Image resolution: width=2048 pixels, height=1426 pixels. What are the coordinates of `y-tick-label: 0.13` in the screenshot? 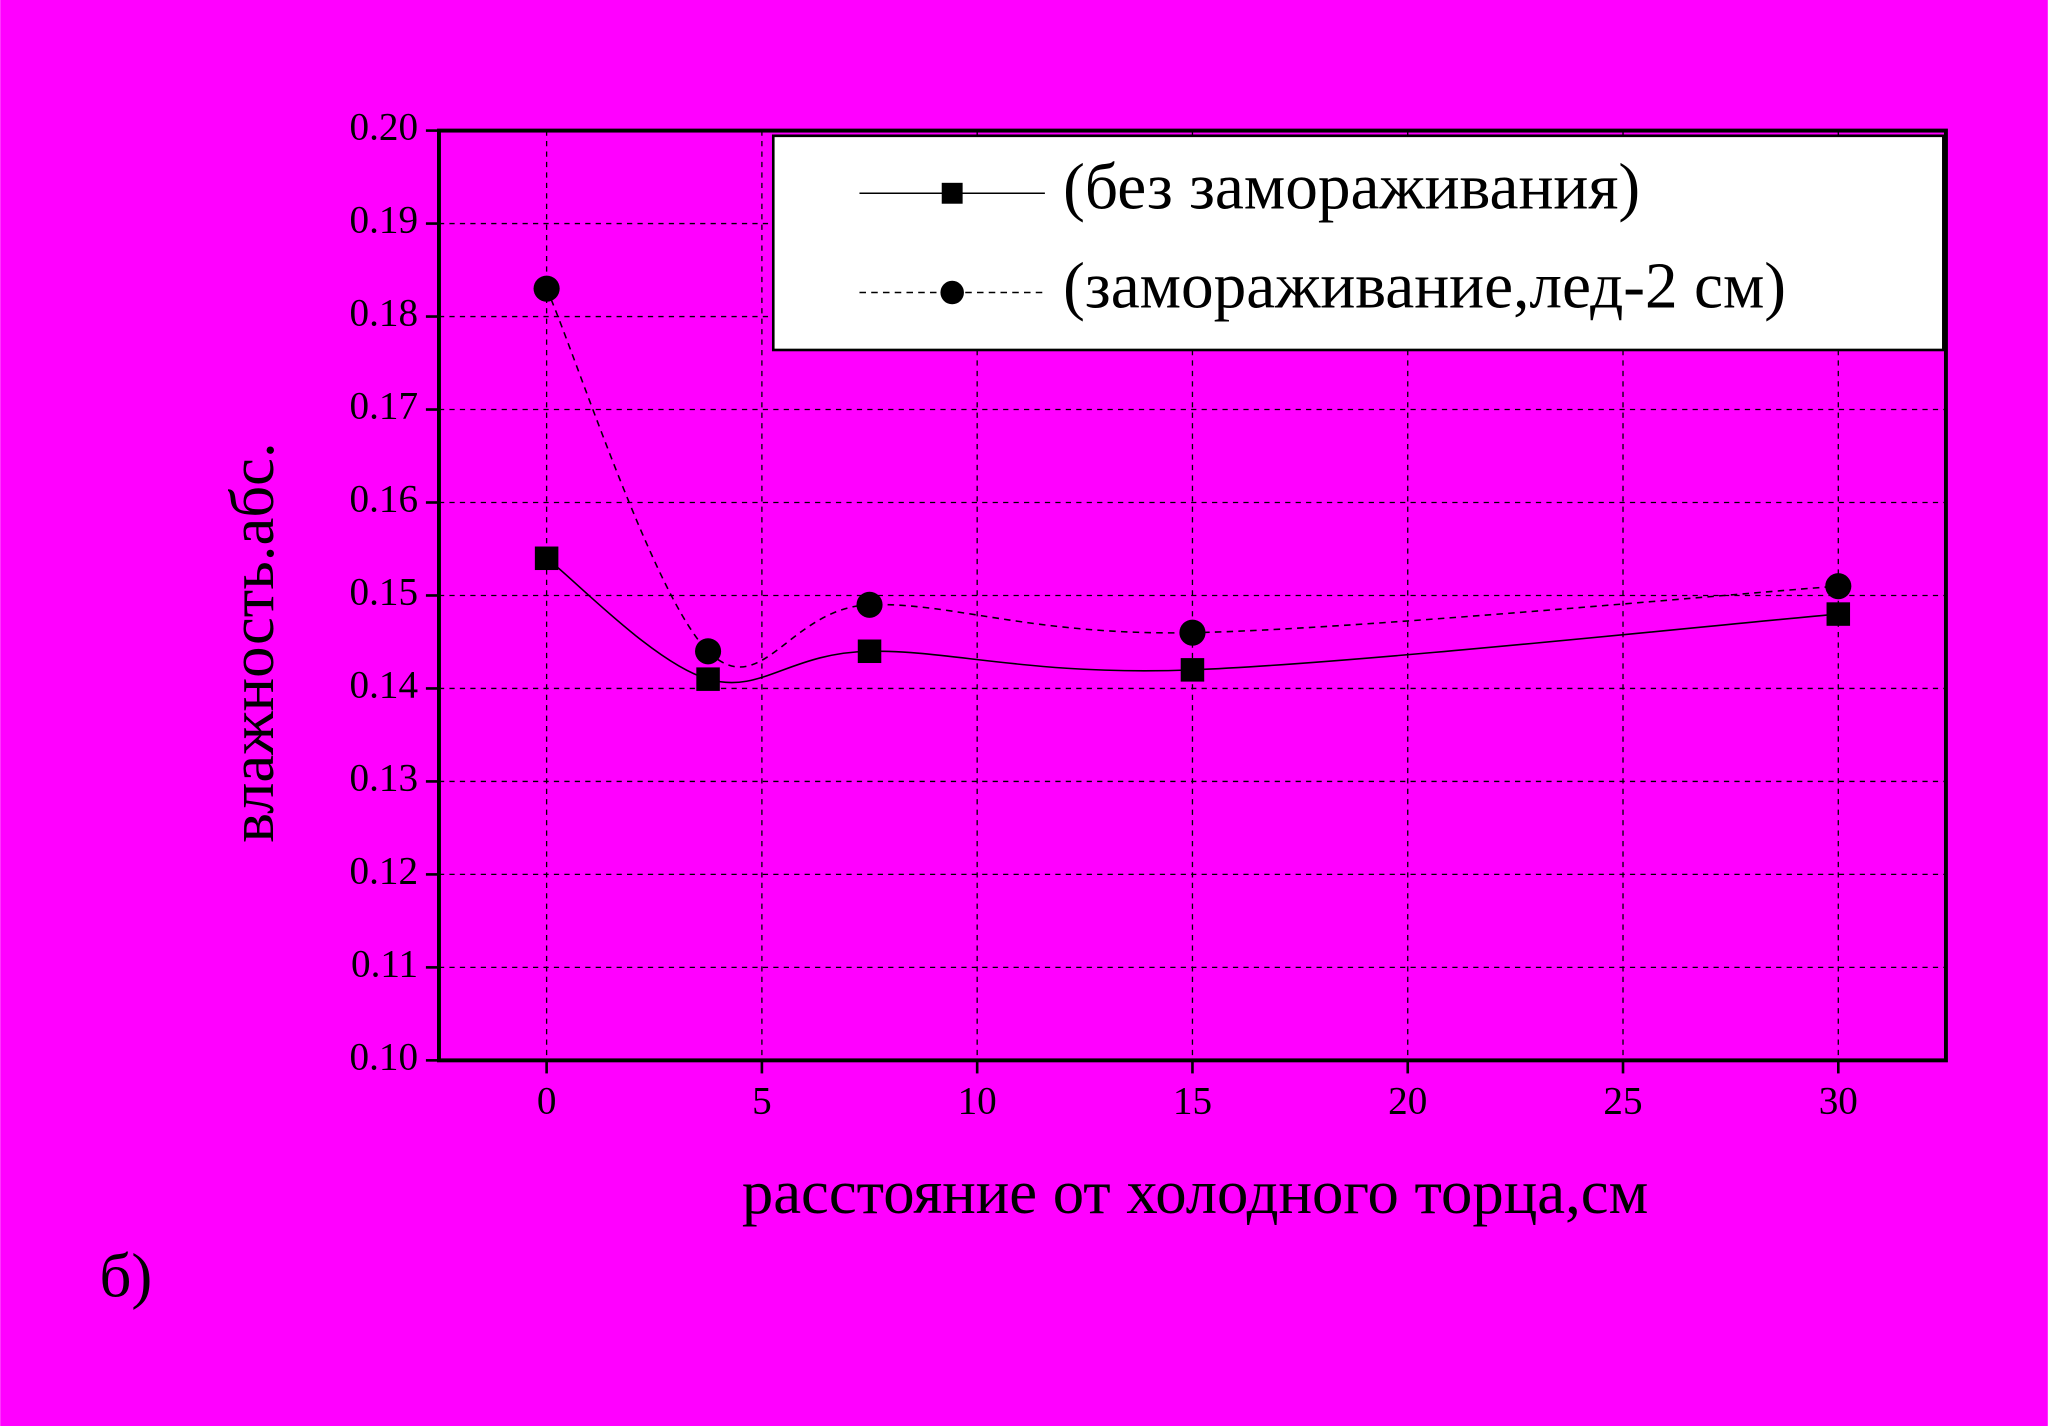 It's located at (384, 777).